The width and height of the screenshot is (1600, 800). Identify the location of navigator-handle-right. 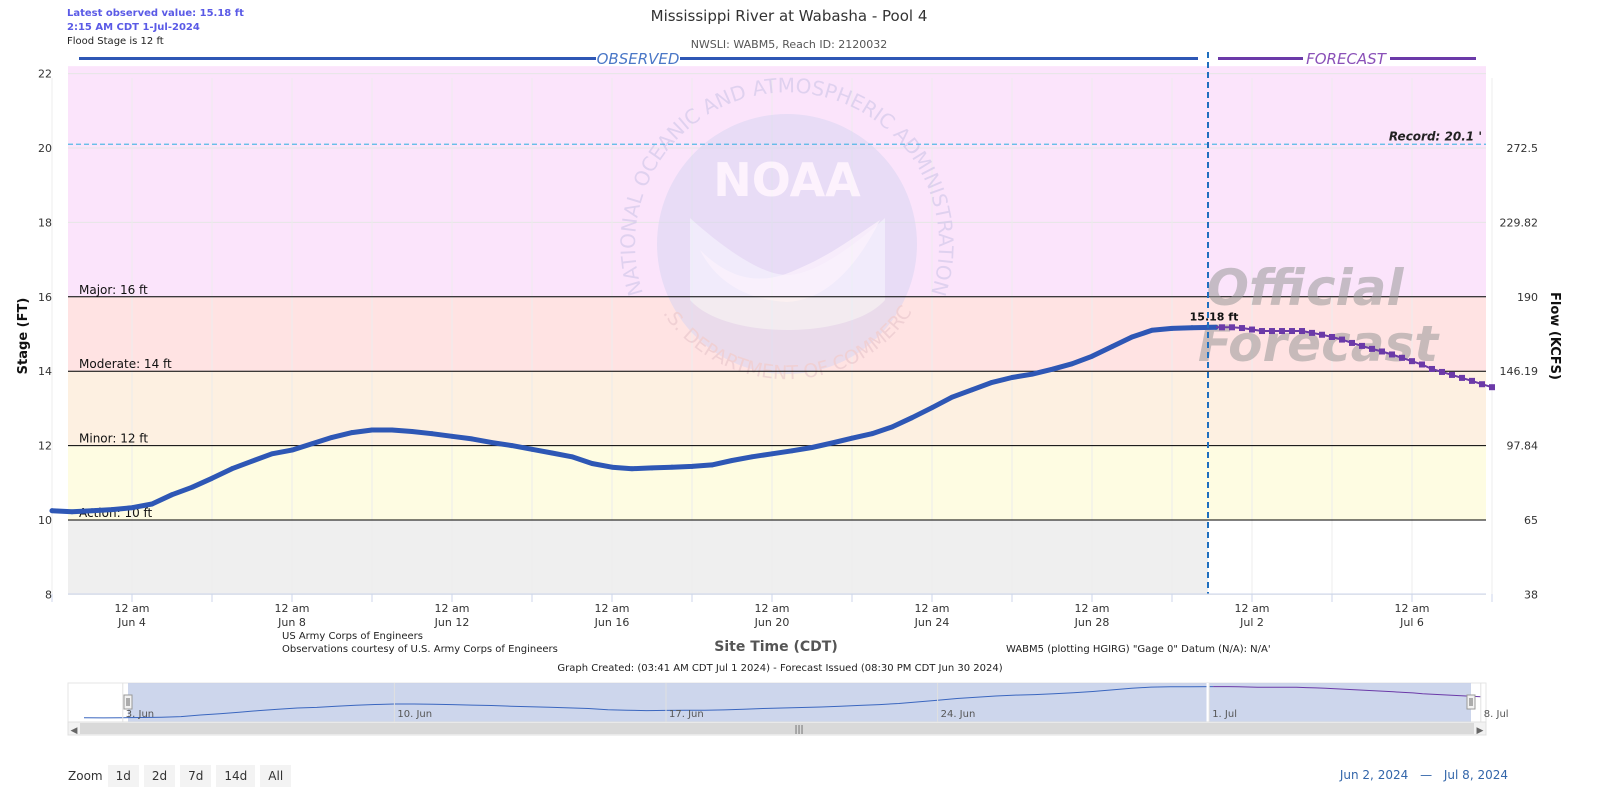
(1471, 702).